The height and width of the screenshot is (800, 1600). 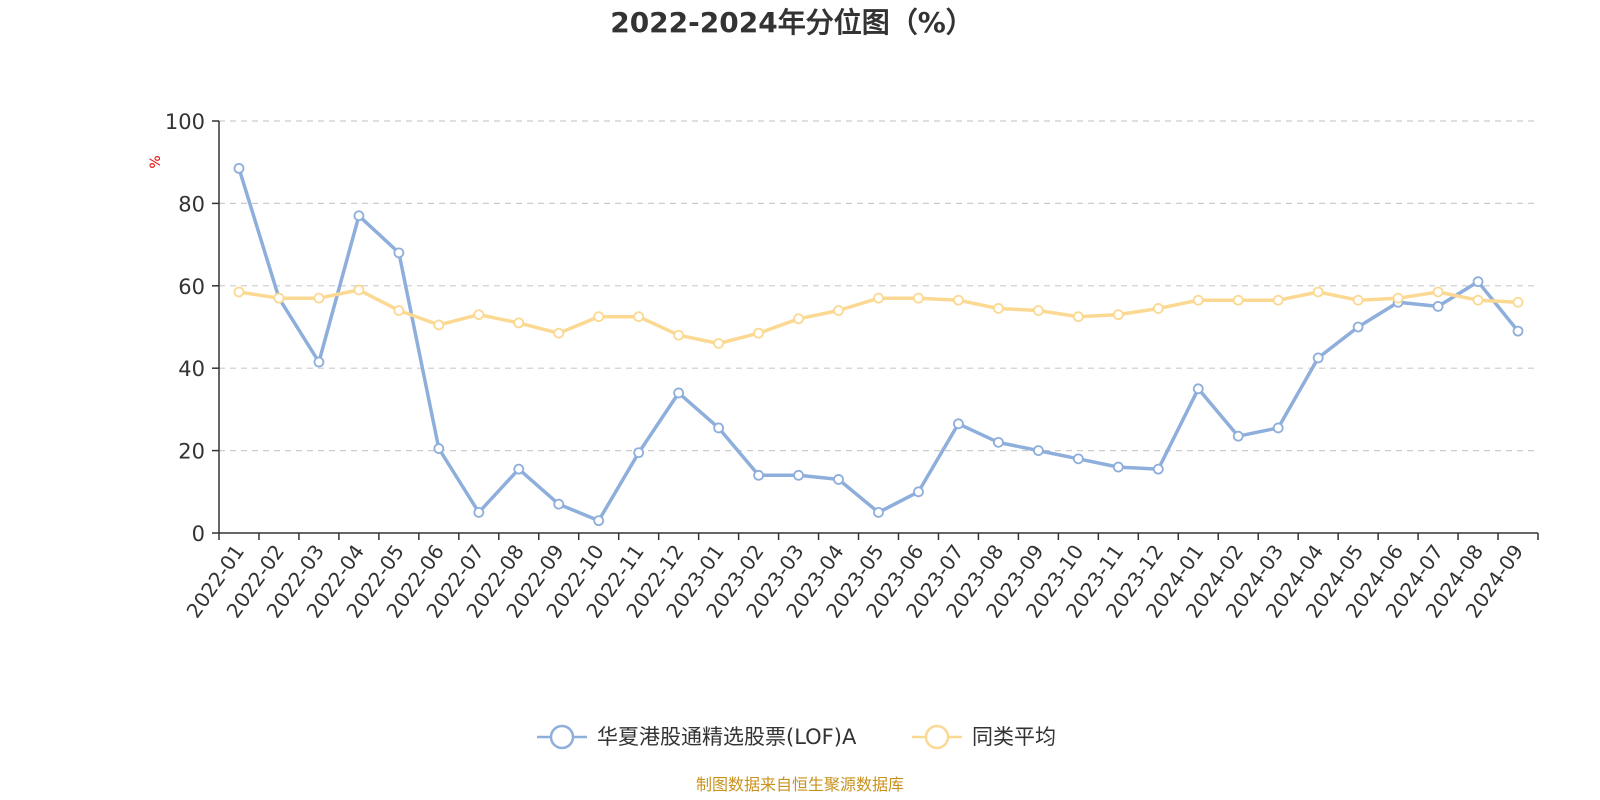 I want to click on chart-title: 2022-2024年分位图（%）, so click(x=792, y=22).